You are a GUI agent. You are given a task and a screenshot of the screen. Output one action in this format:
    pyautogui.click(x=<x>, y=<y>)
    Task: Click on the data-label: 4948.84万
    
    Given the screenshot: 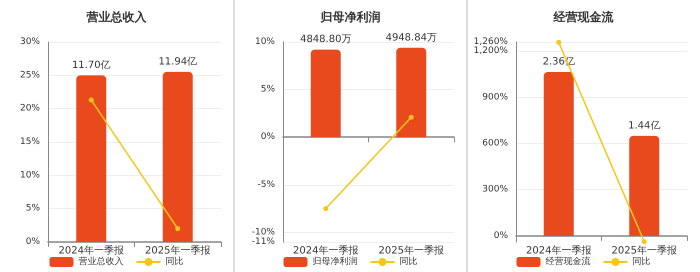 What is the action you would take?
    pyautogui.click(x=411, y=38)
    